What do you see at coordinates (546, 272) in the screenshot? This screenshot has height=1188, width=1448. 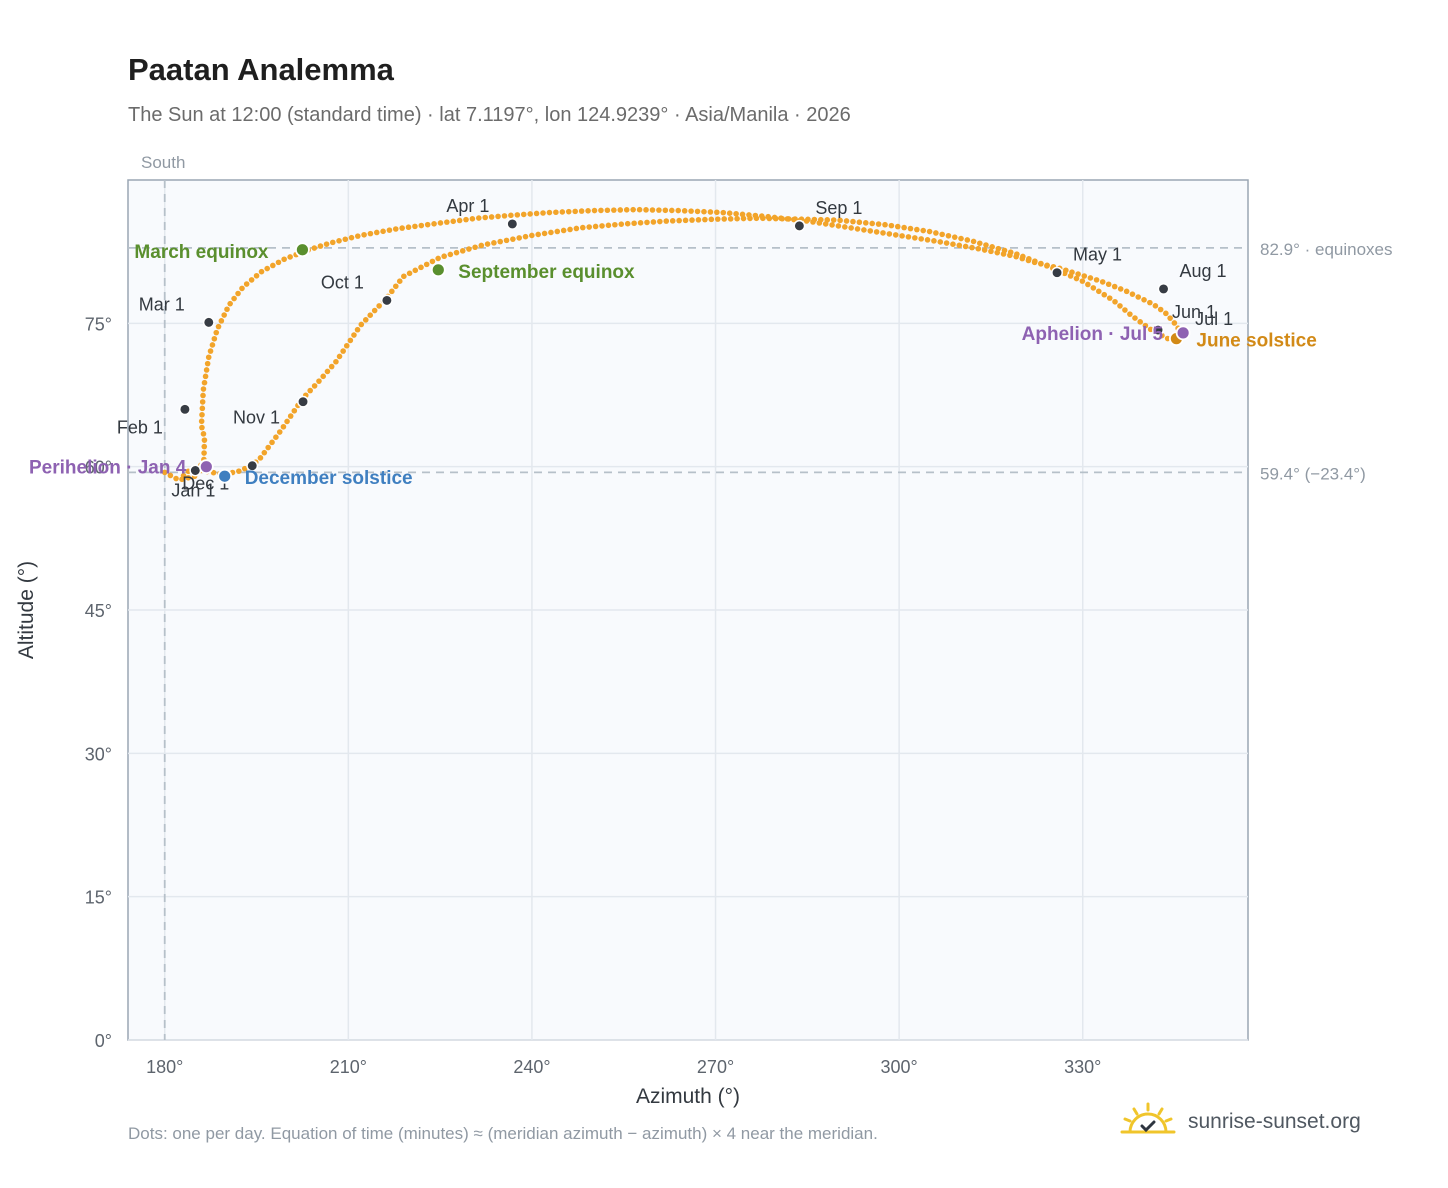 I see `event-label: September equinox` at bounding box center [546, 272].